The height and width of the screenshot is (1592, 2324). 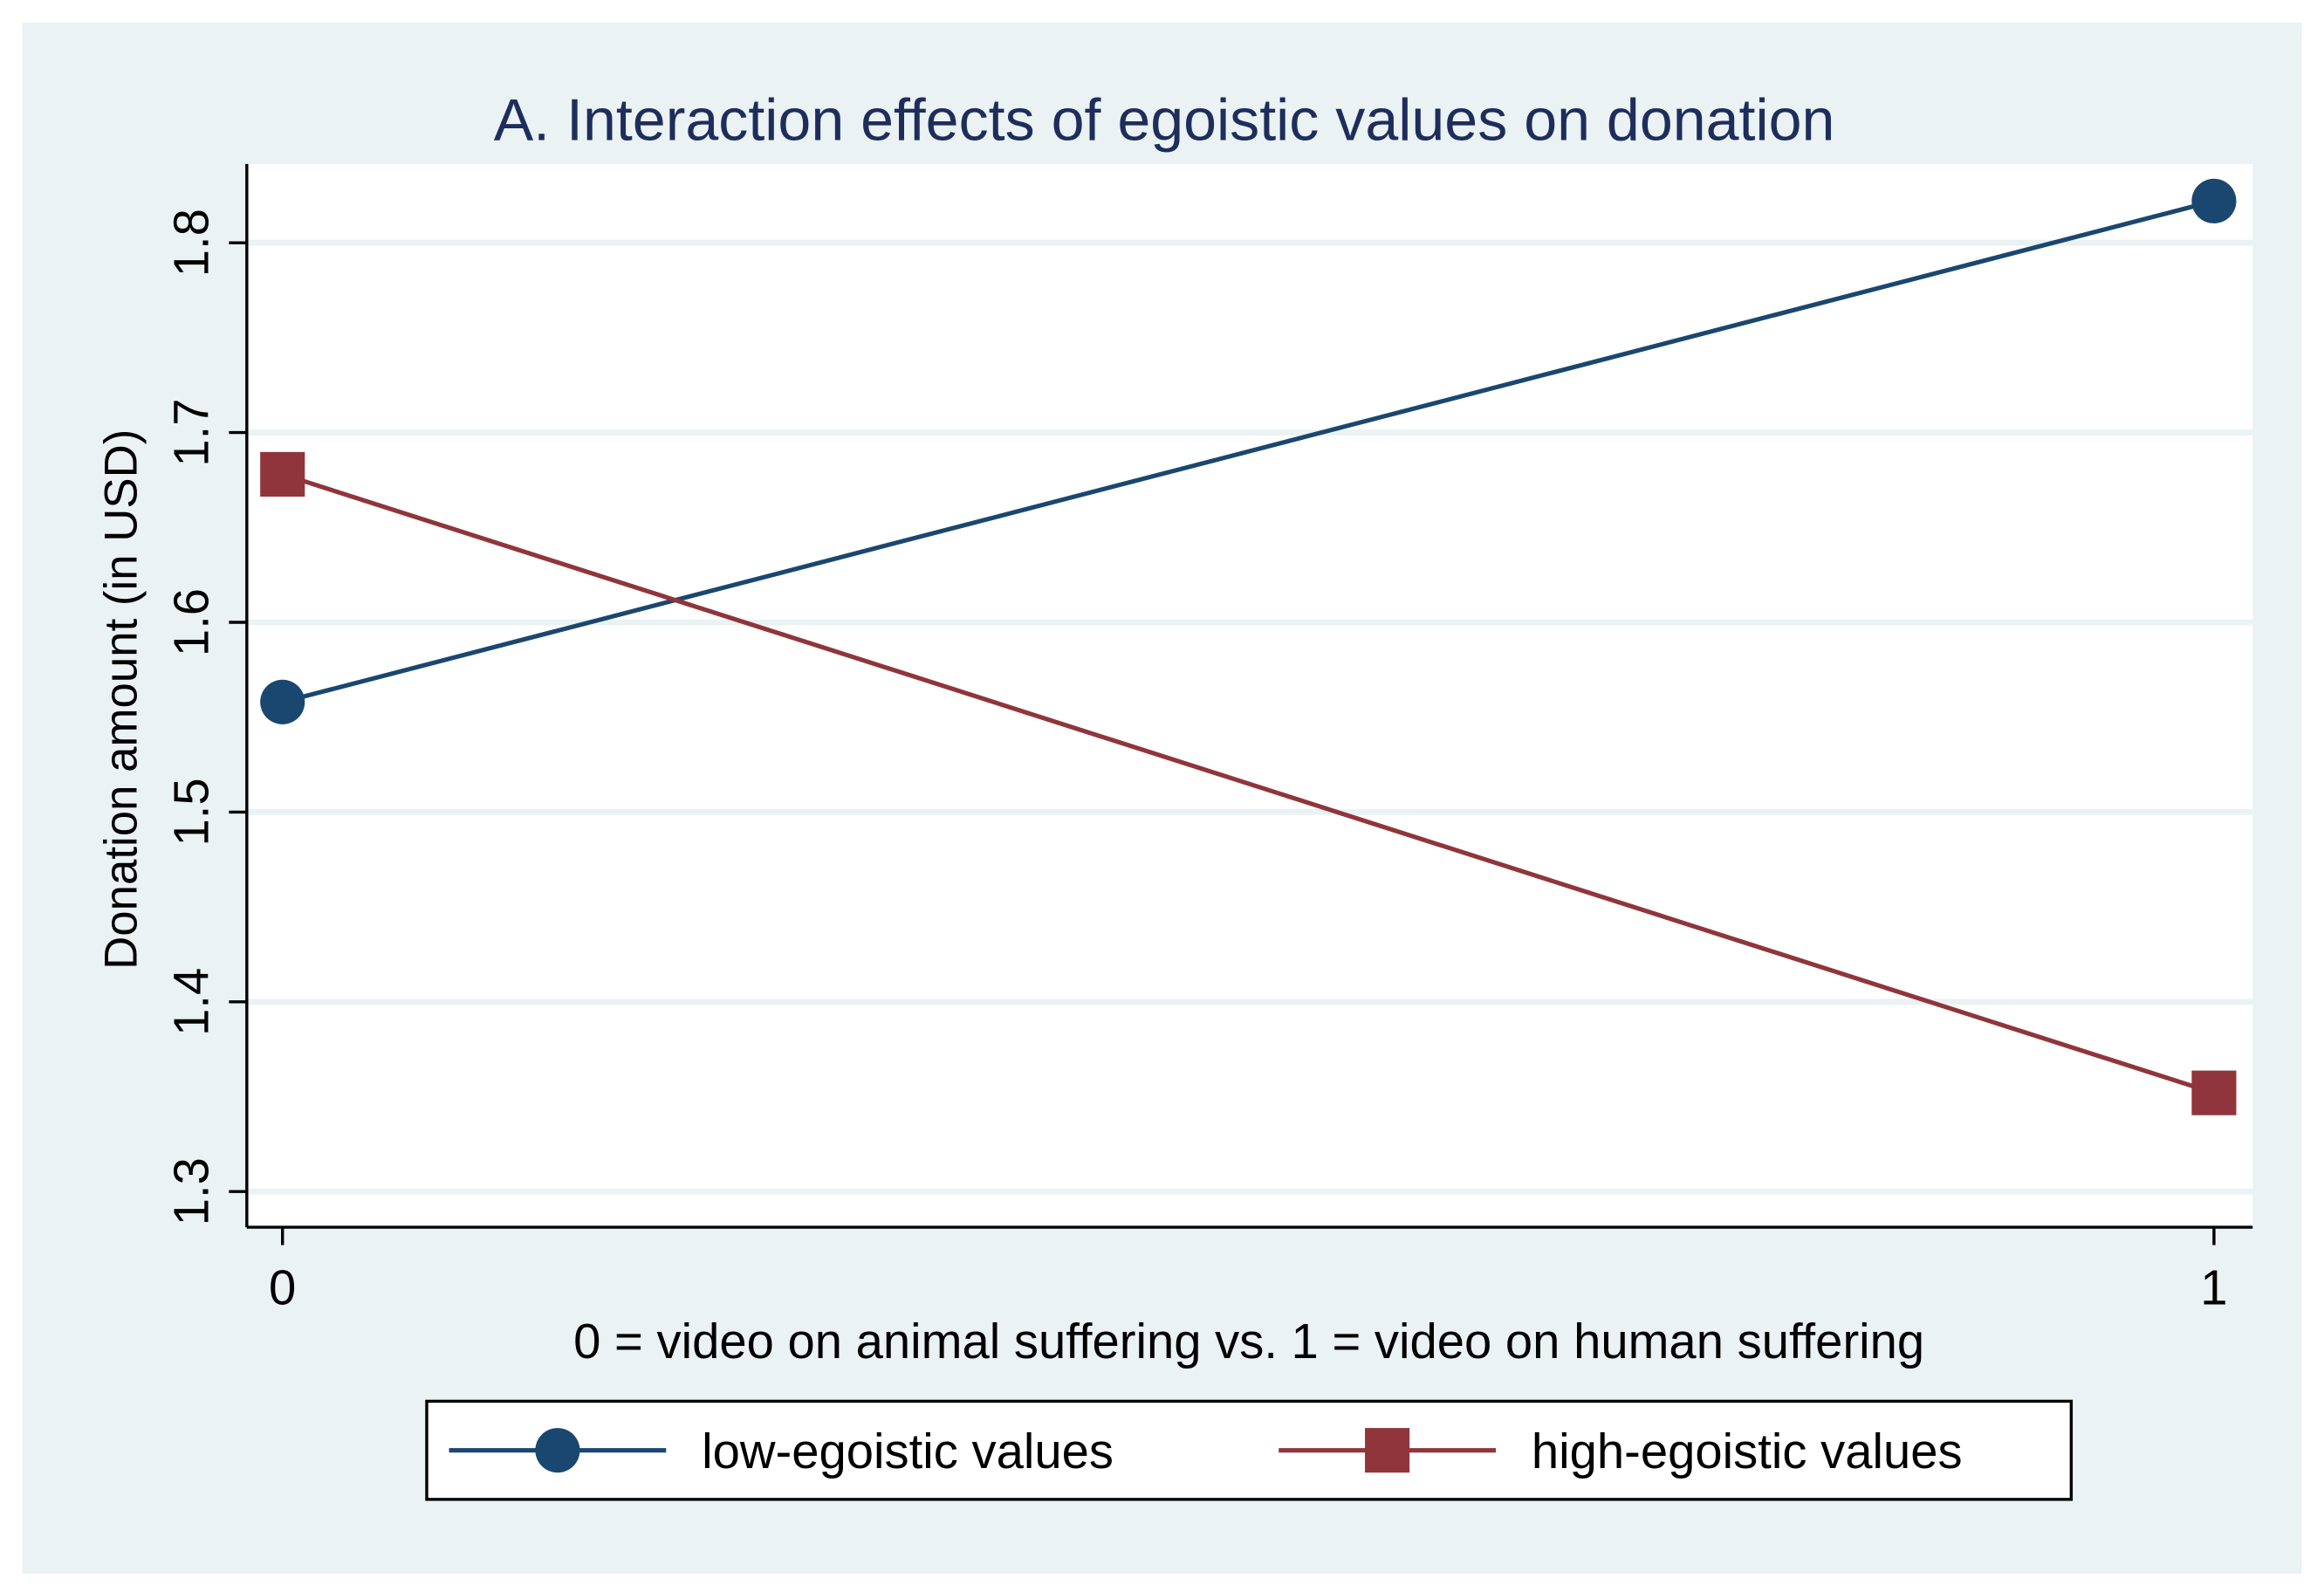 I want to click on legend-label-high: high-egoistic values, so click(x=1747, y=1452).